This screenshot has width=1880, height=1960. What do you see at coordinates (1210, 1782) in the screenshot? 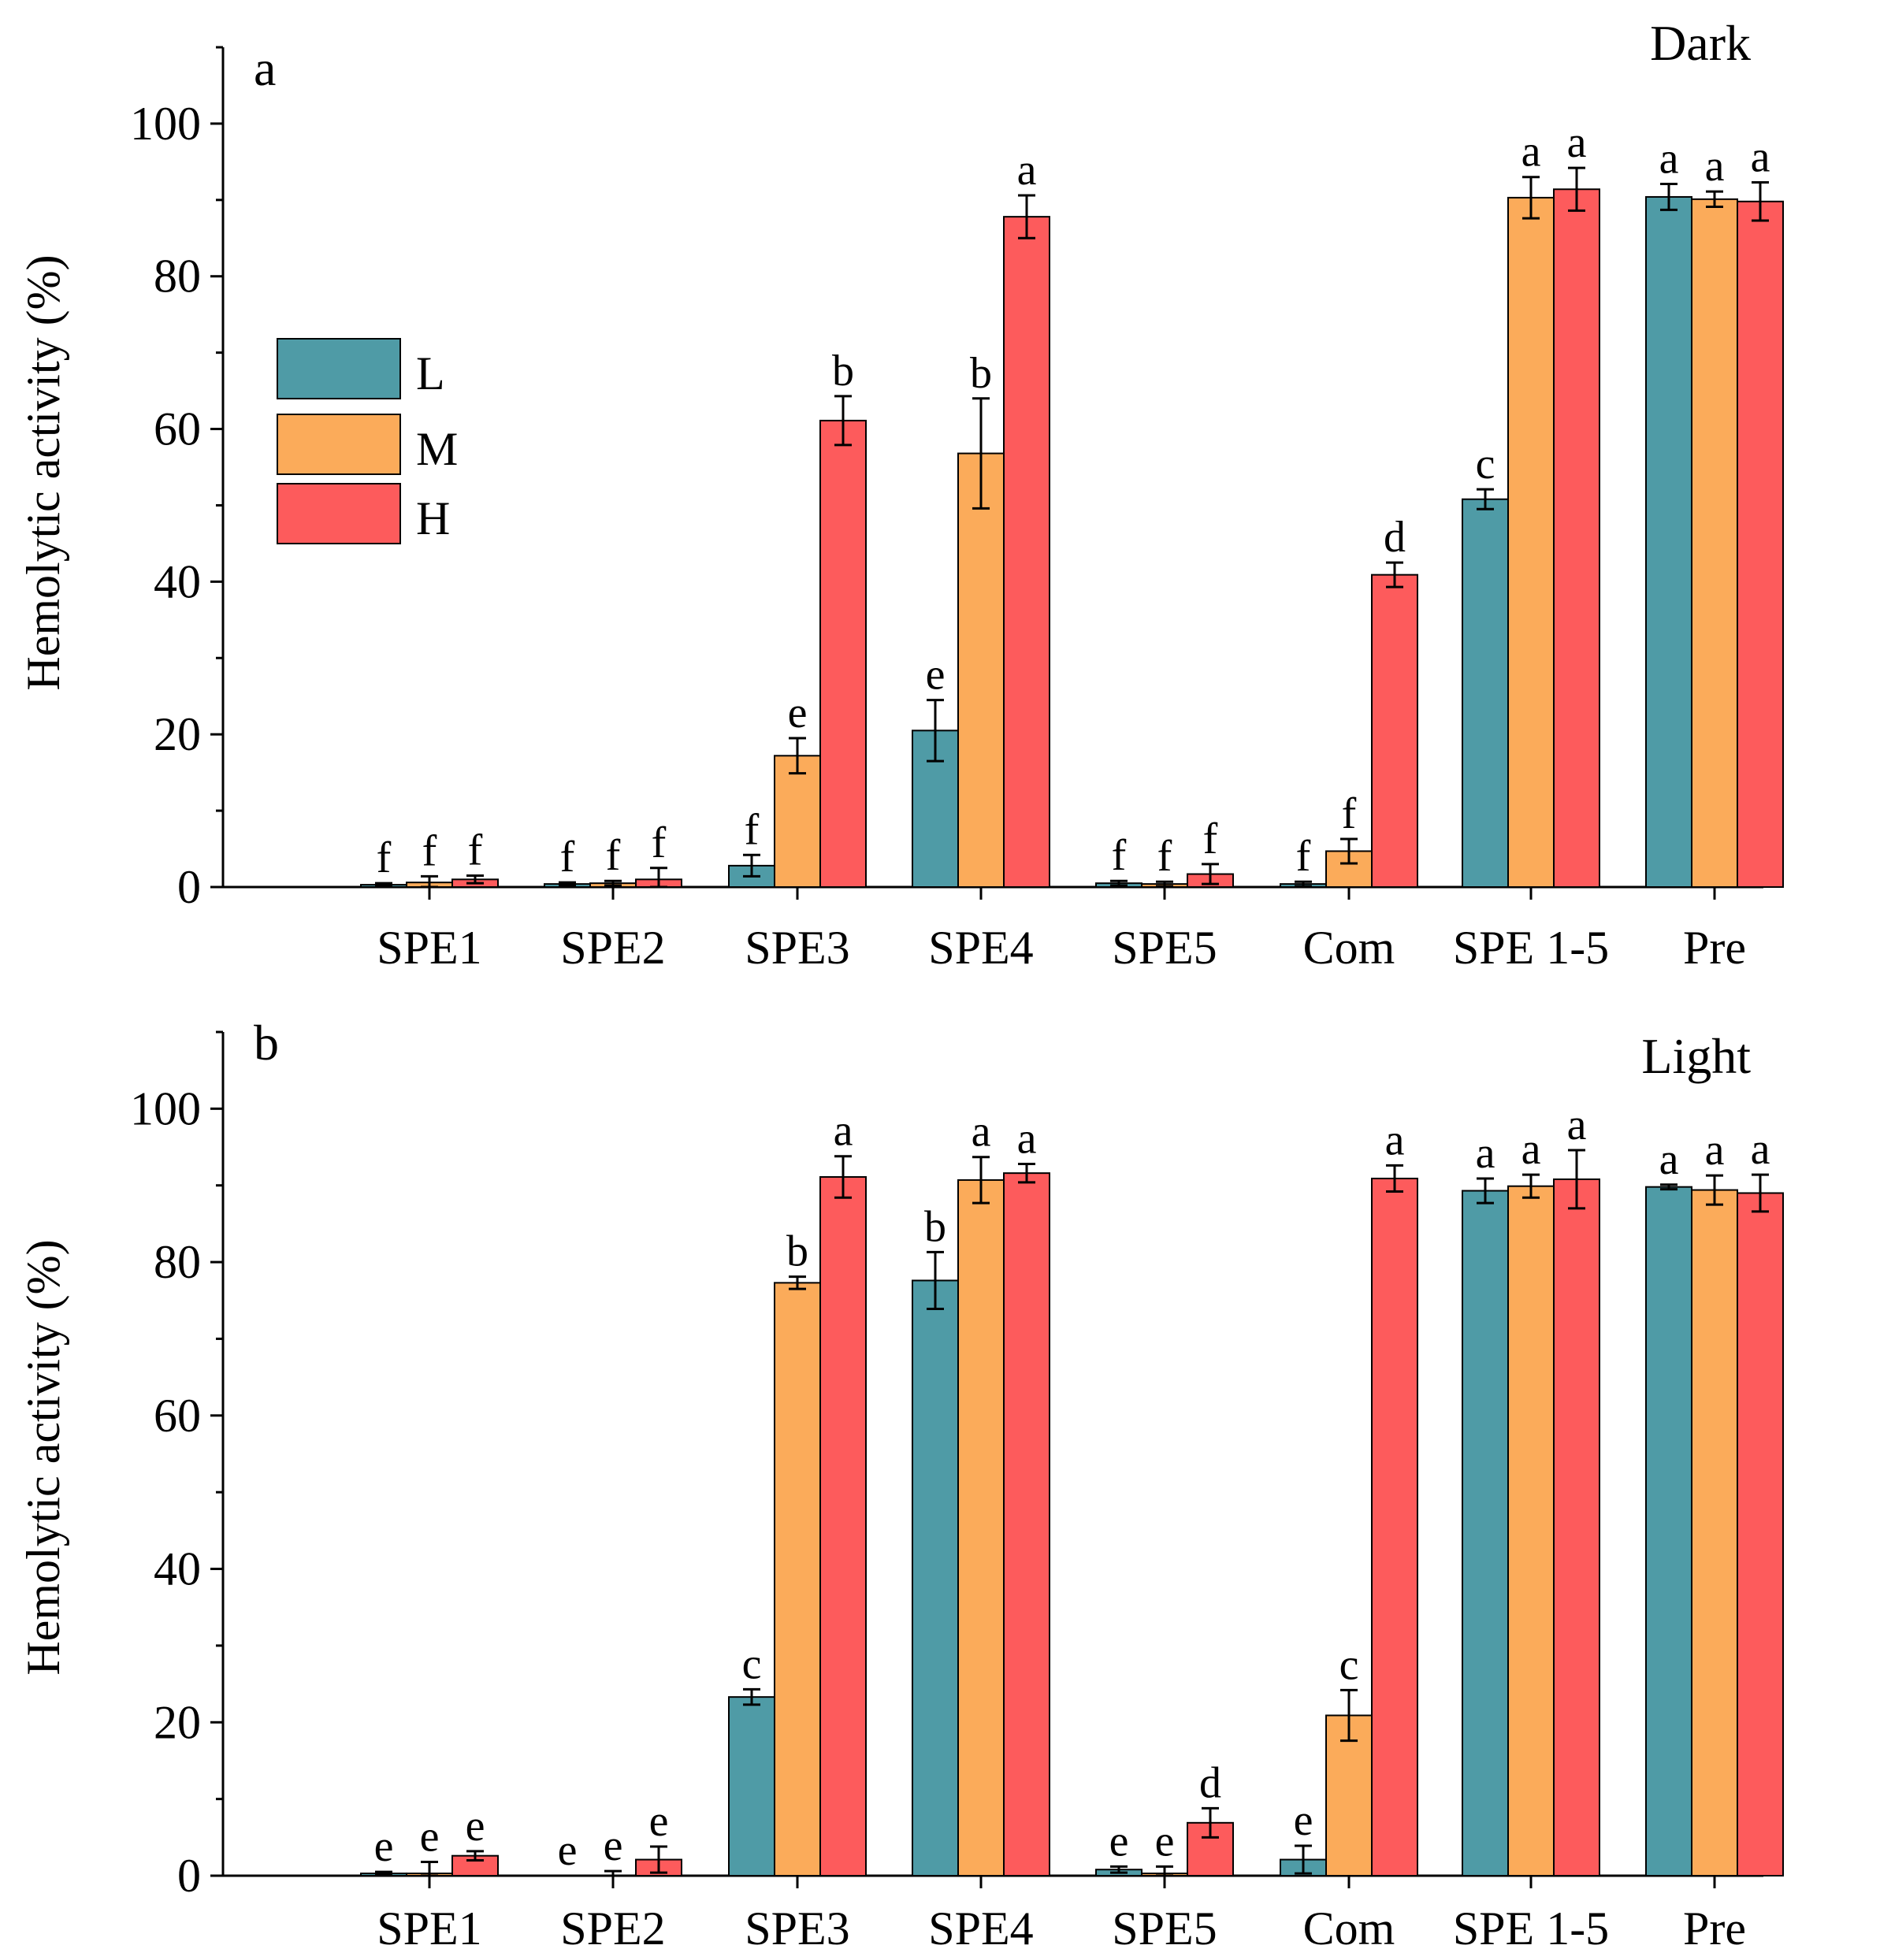
I see `significance-letter: d` at bounding box center [1210, 1782].